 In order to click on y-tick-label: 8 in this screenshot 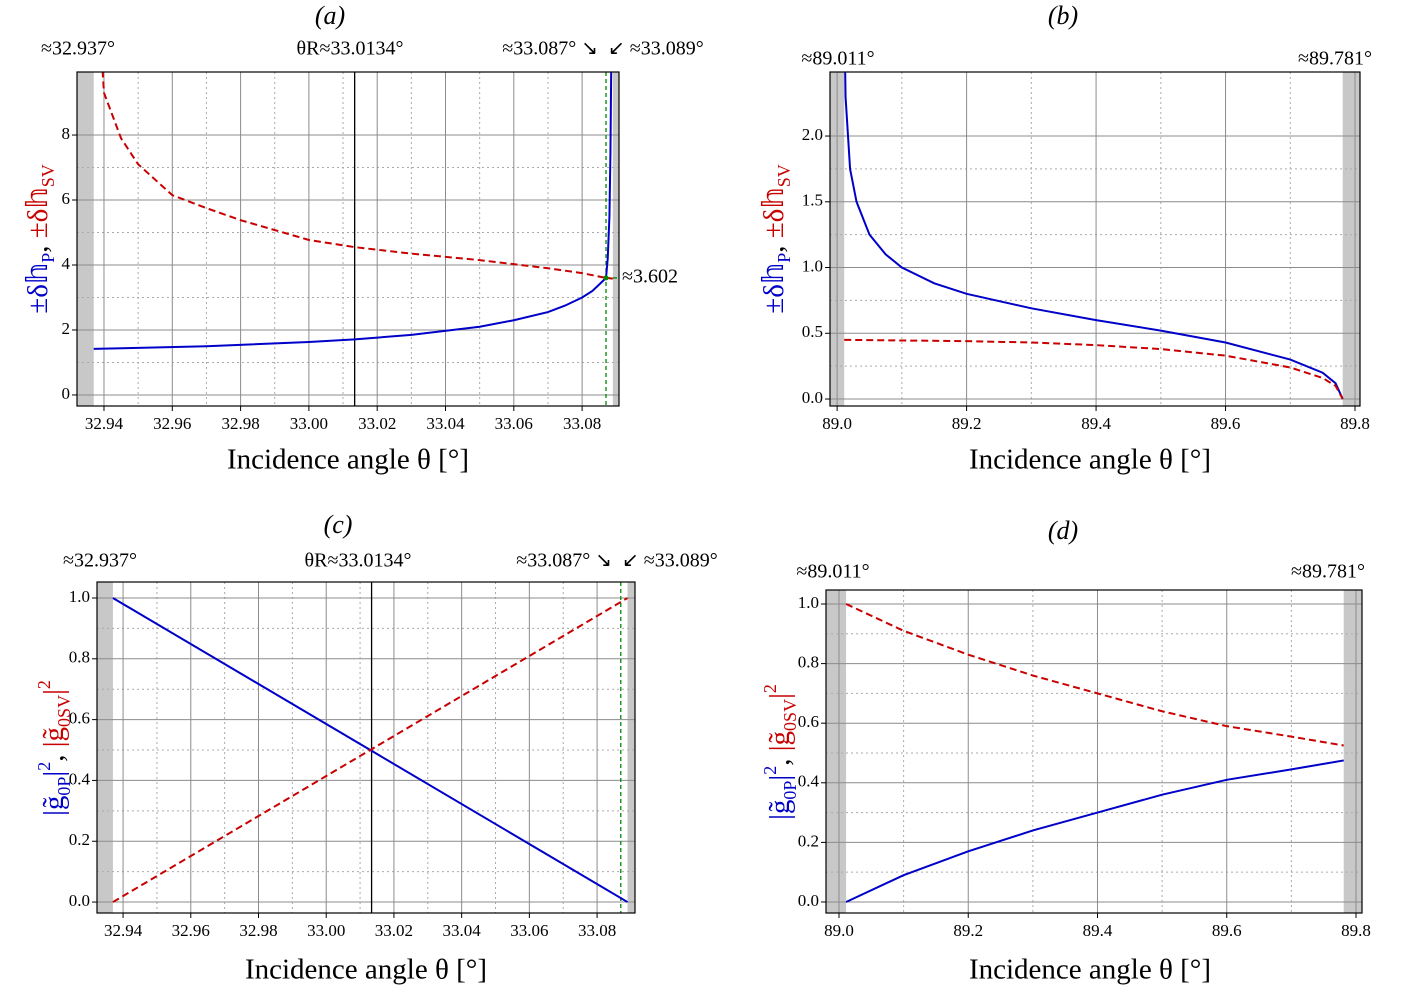, I will do `click(66, 133)`.